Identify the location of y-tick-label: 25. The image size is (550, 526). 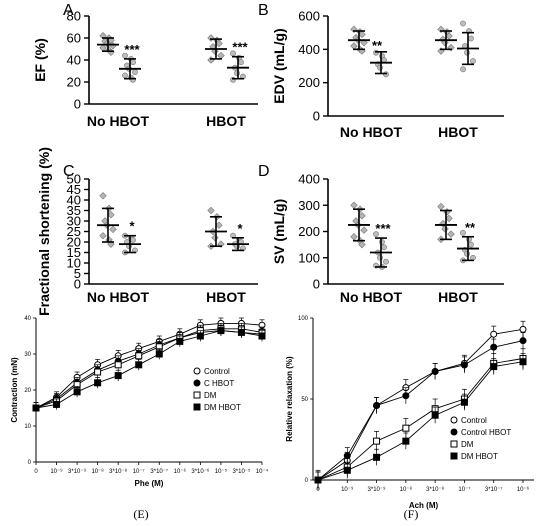
(74, 231).